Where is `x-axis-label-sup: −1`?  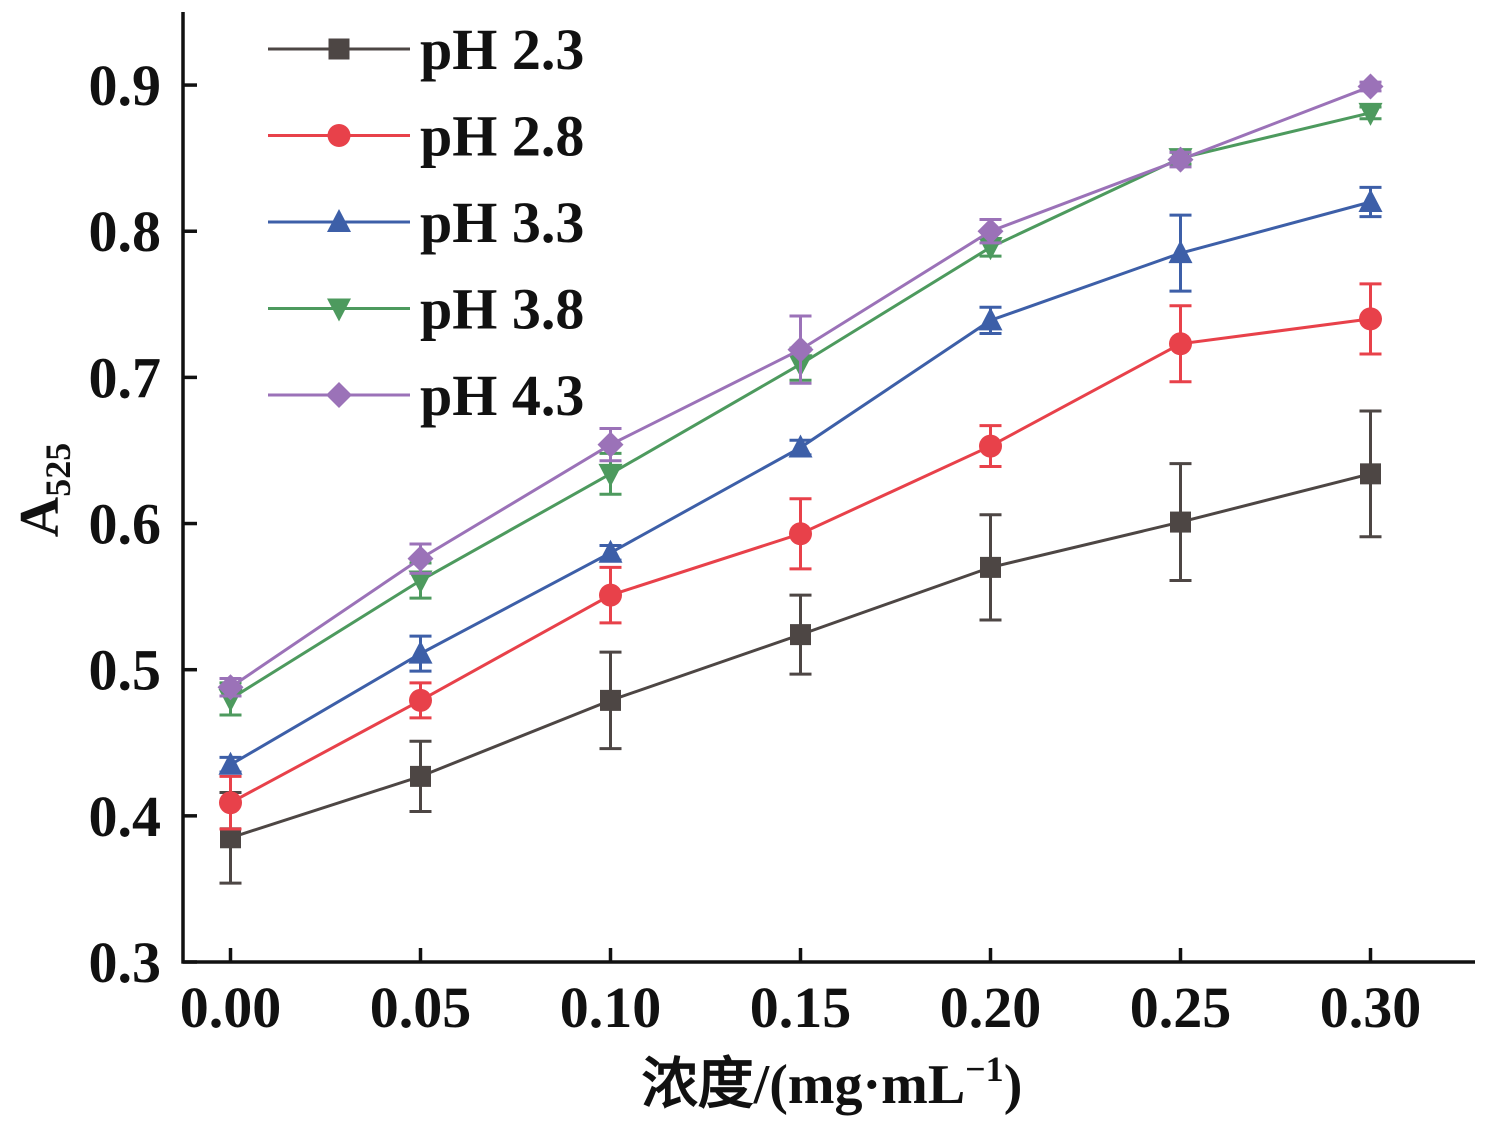
x-axis-label-sup: −1 is located at coordinates (984, 1069).